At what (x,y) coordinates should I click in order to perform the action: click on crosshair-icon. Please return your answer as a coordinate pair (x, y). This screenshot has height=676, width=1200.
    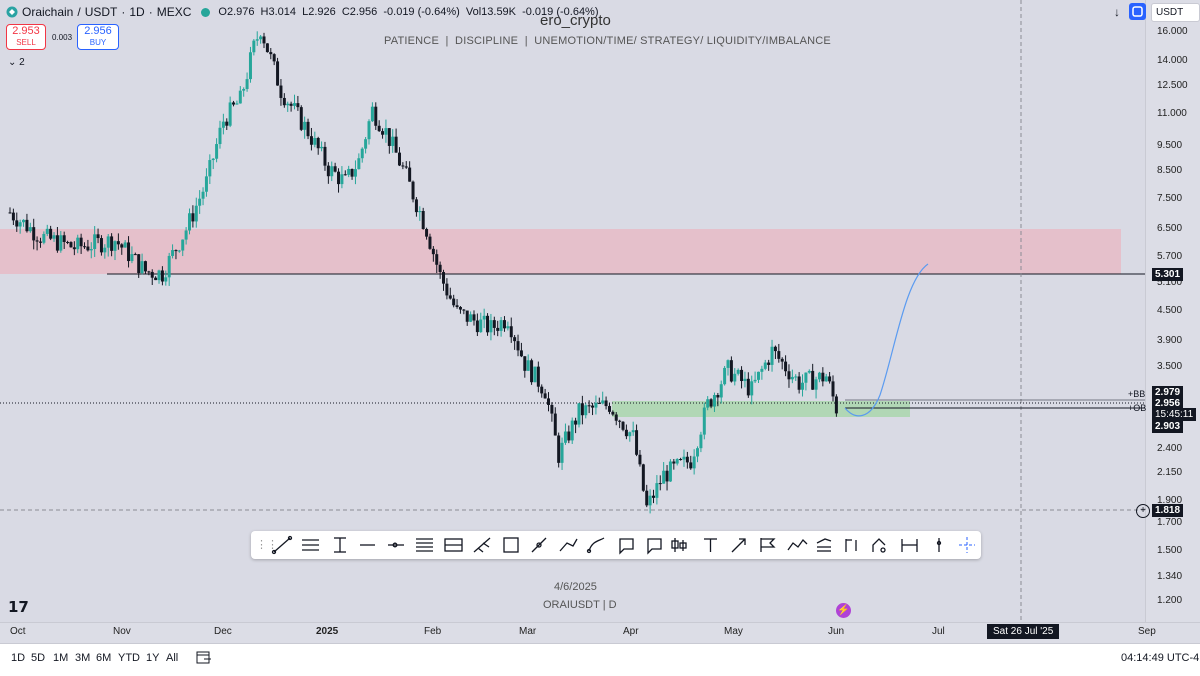
    Looking at the image, I should click on (967, 545).